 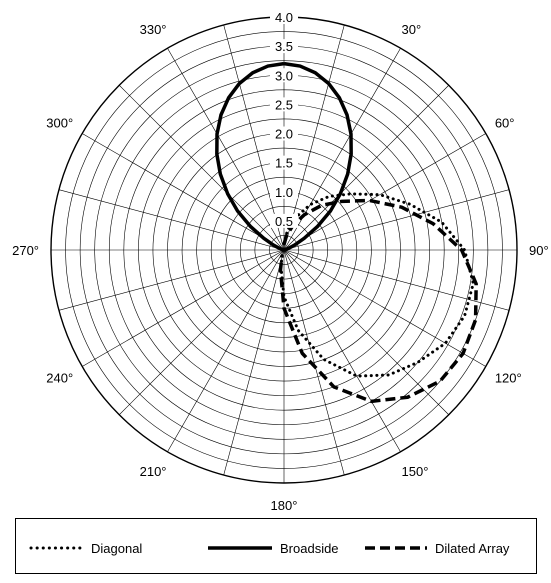 I want to click on angle-label: 180°, so click(x=284, y=505).